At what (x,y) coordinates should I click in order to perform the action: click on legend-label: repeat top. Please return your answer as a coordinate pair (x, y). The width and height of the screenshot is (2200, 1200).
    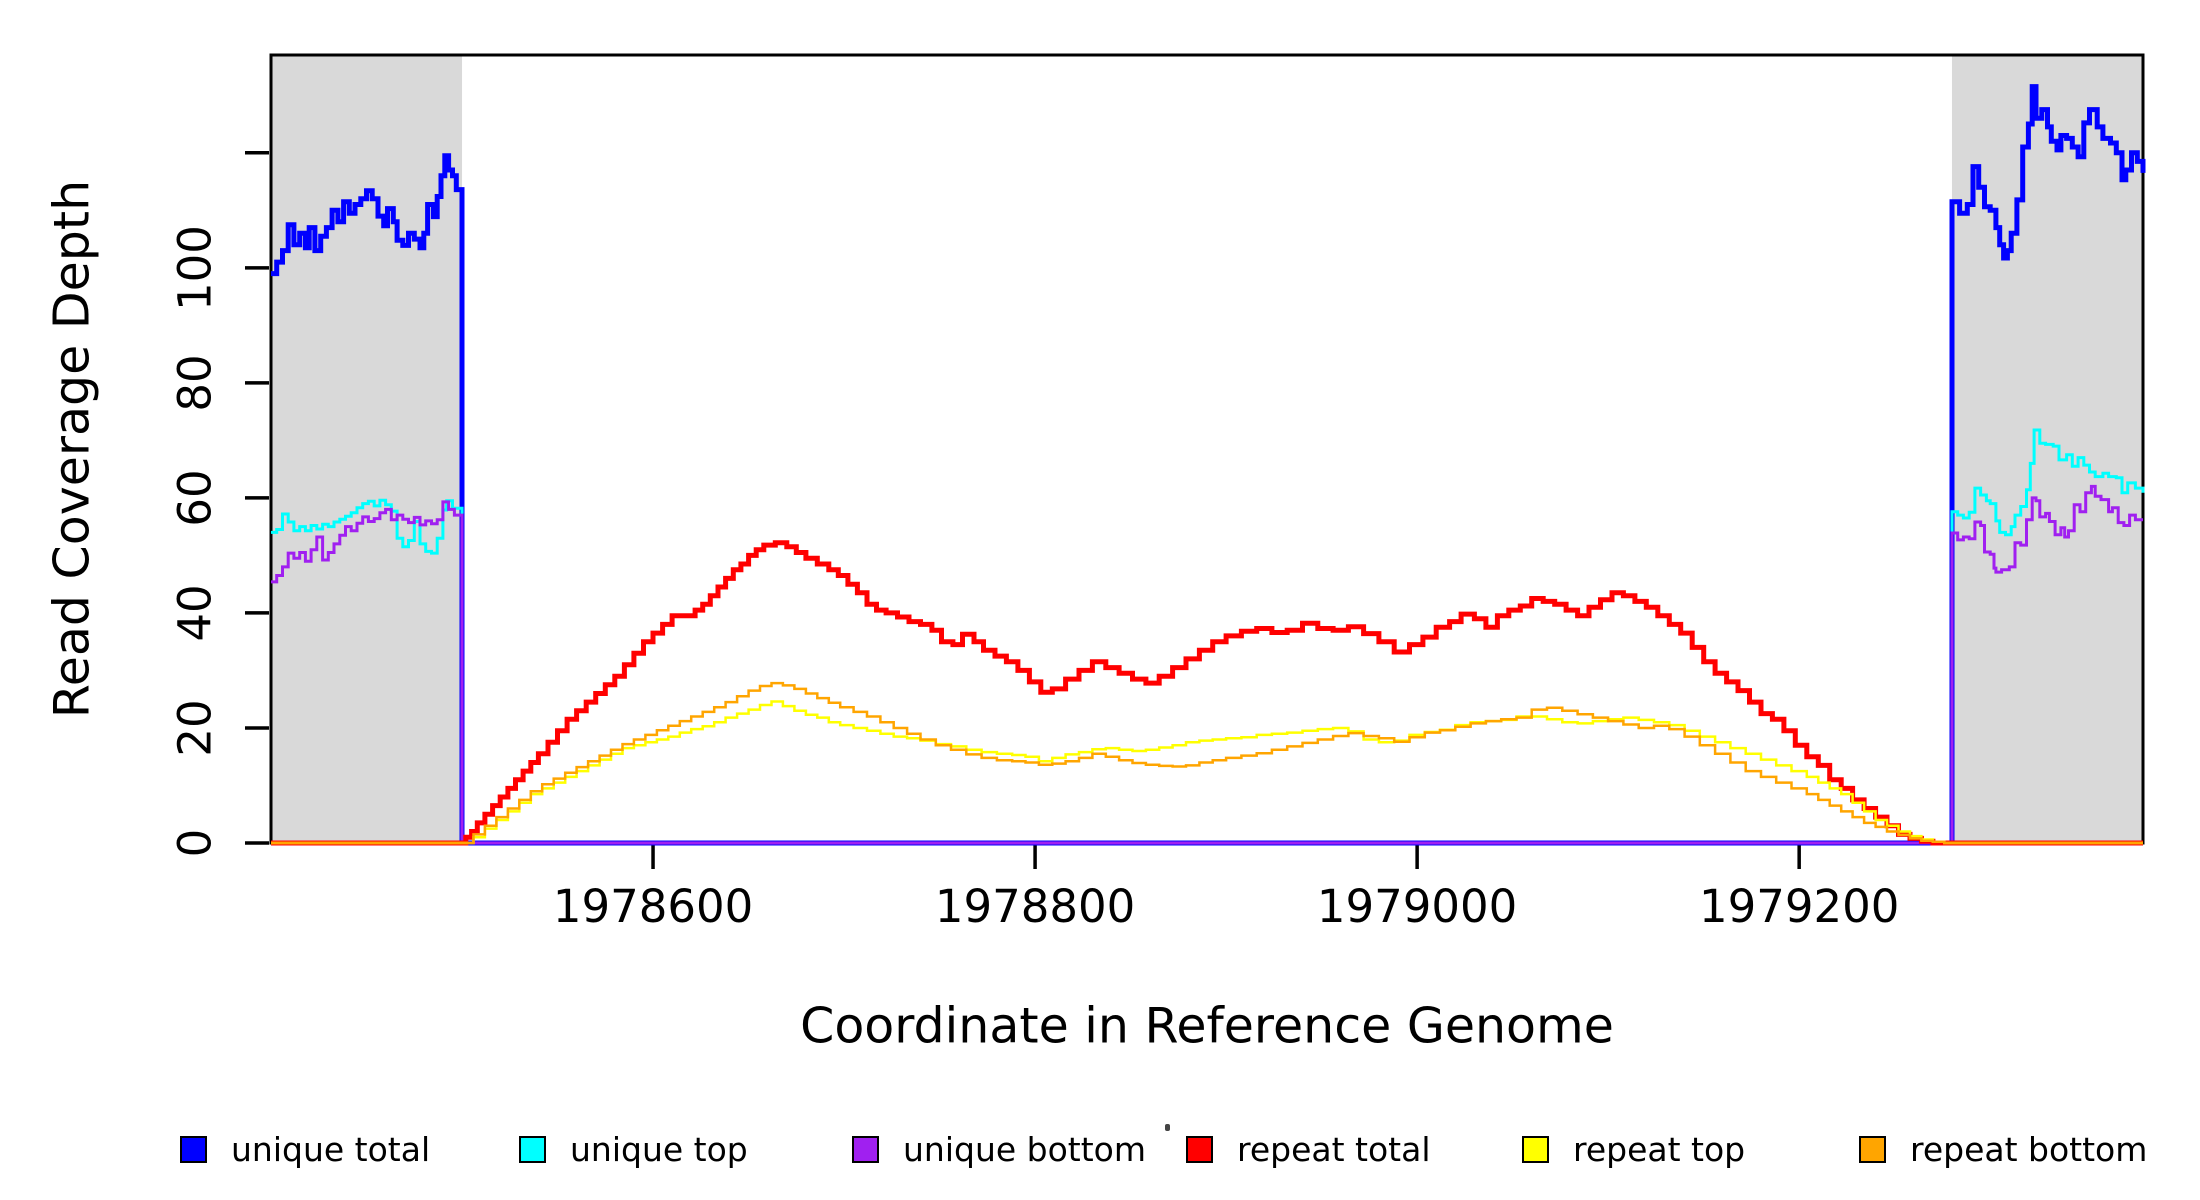
    Looking at the image, I should click on (1659, 1149).